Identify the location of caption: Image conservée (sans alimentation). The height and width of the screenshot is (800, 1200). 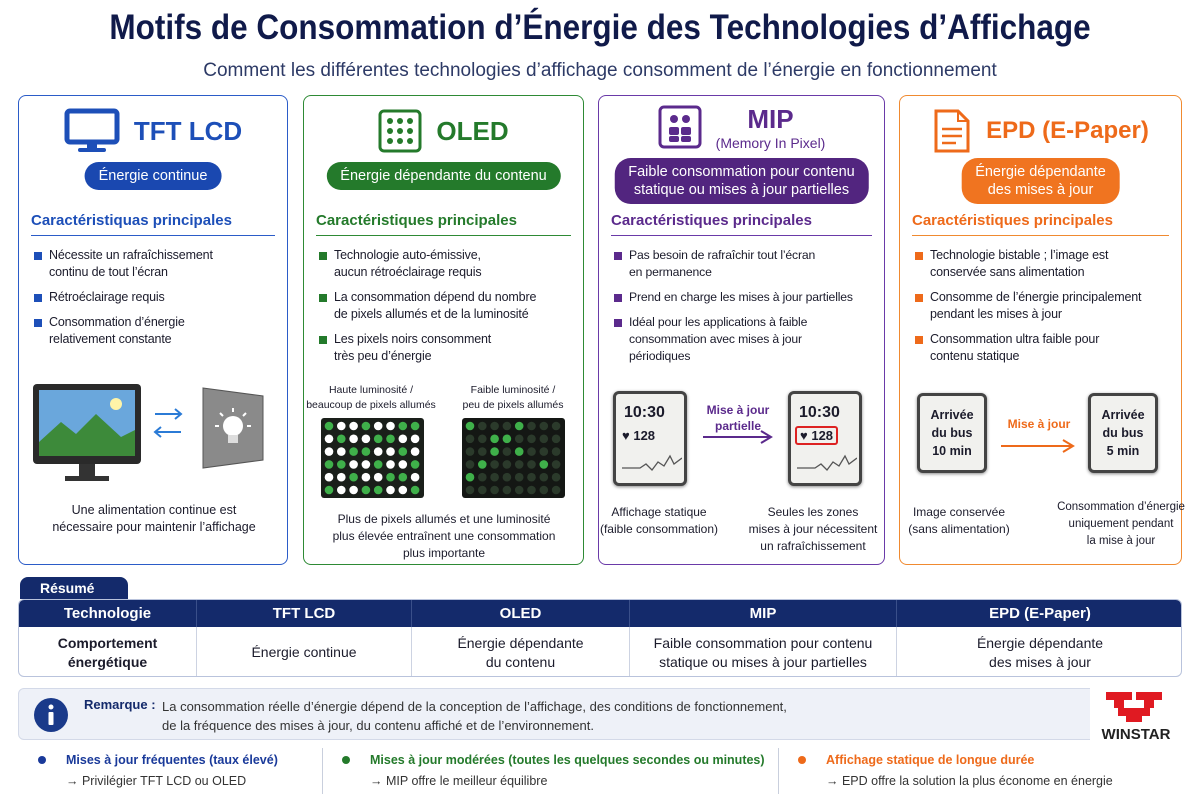
(958, 521).